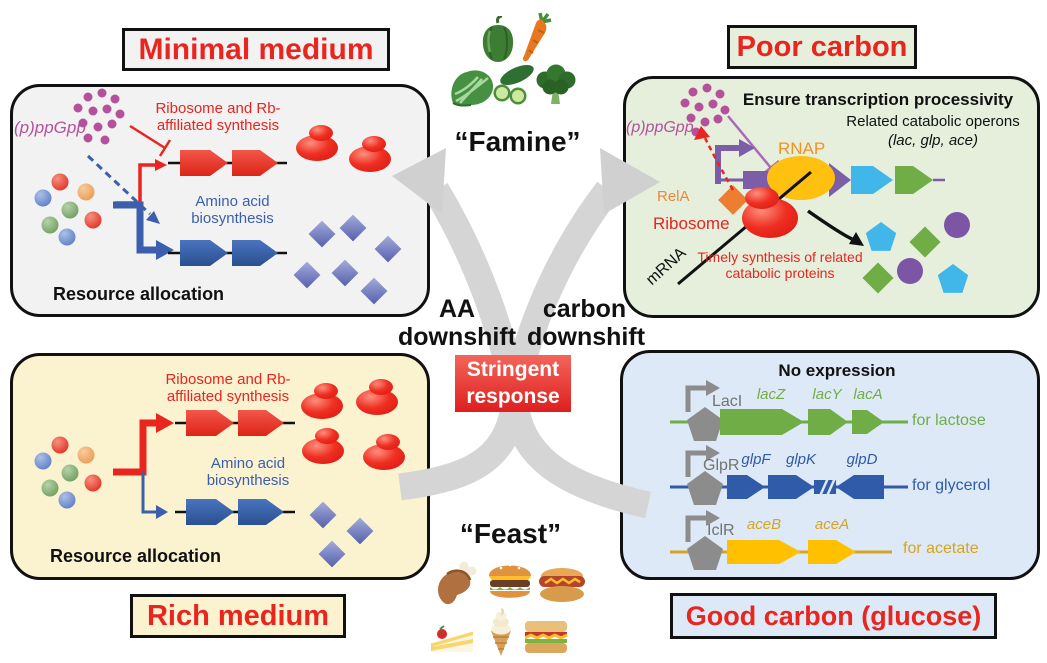 The height and width of the screenshot is (663, 1047). Describe the element at coordinates (827, 394) in the screenshot. I see `lacy-label: lacY` at that location.